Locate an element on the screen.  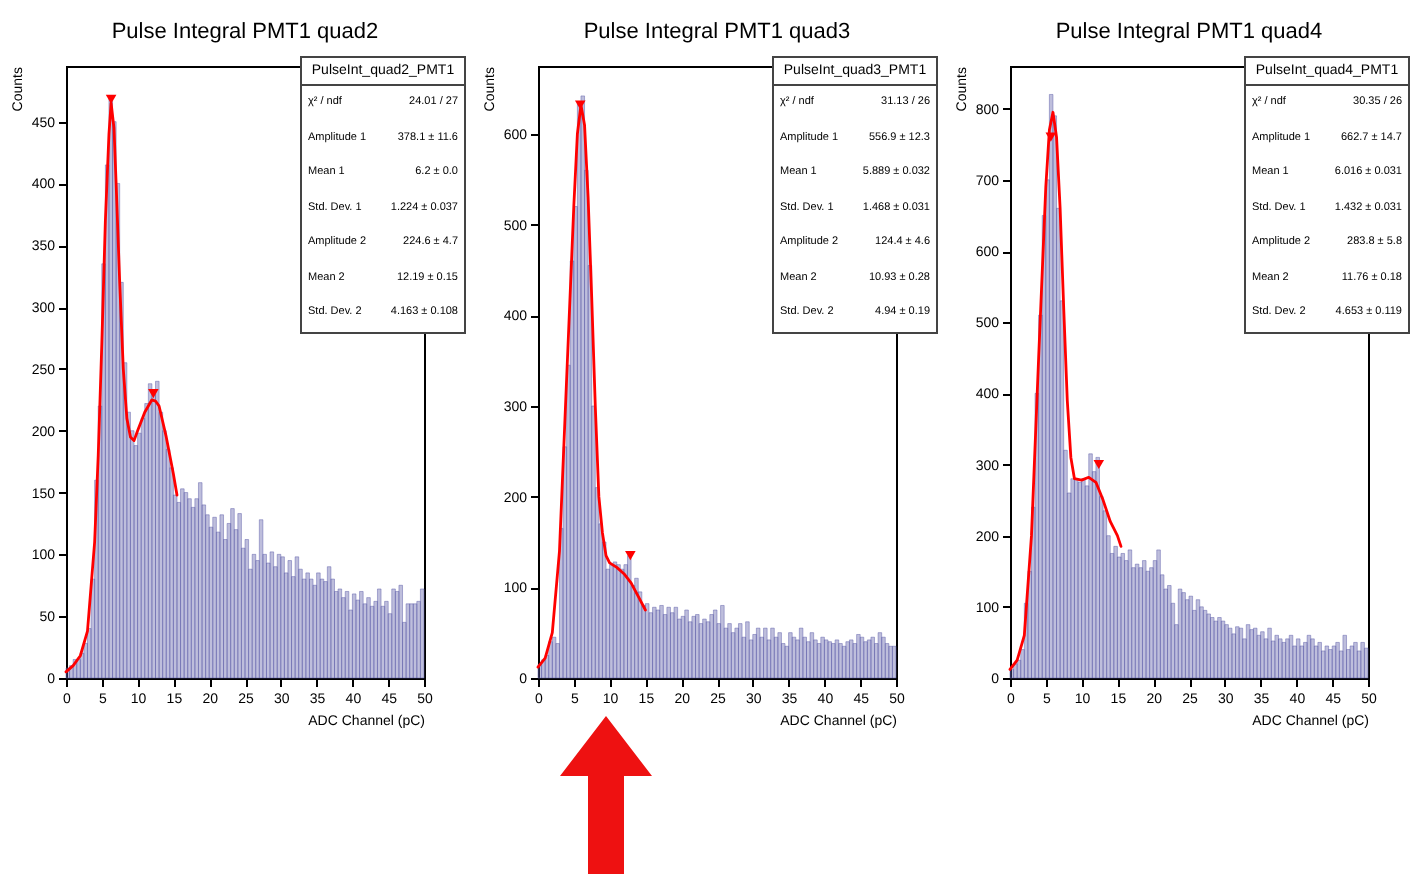
chart-title: Pulse Integral PMT1 quad3 is located at coordinates (717, 32).